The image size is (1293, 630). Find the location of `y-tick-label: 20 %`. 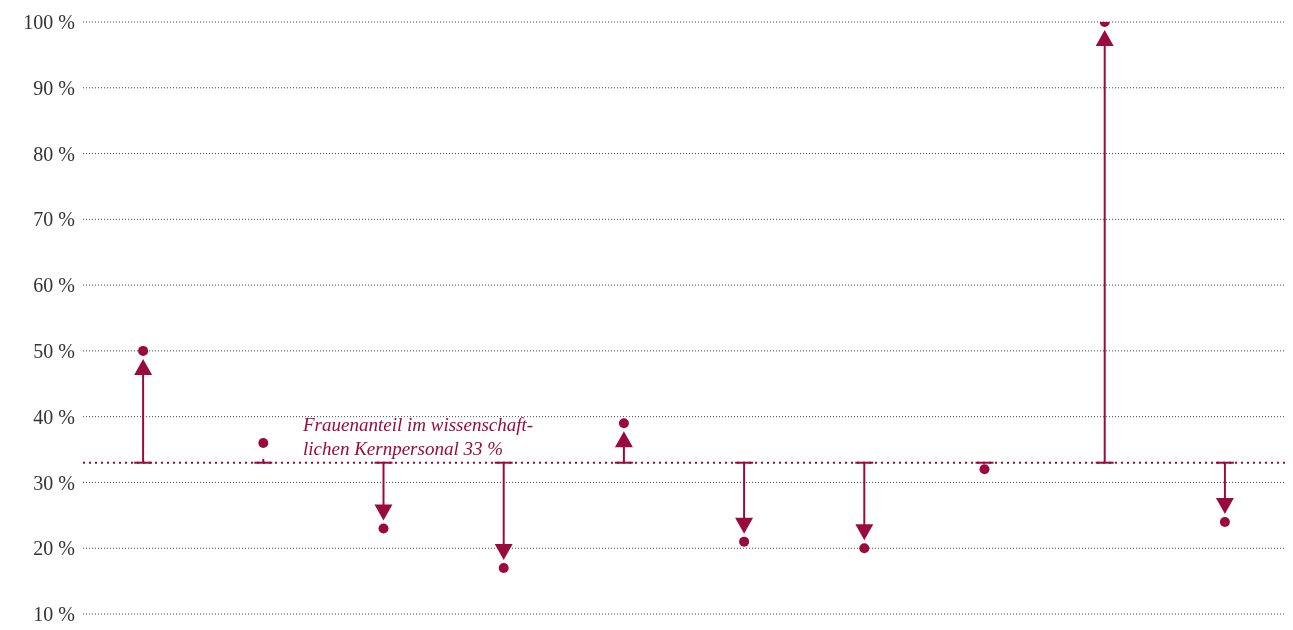

y-tick-label: 20 % is located at coordinates (54, 548).